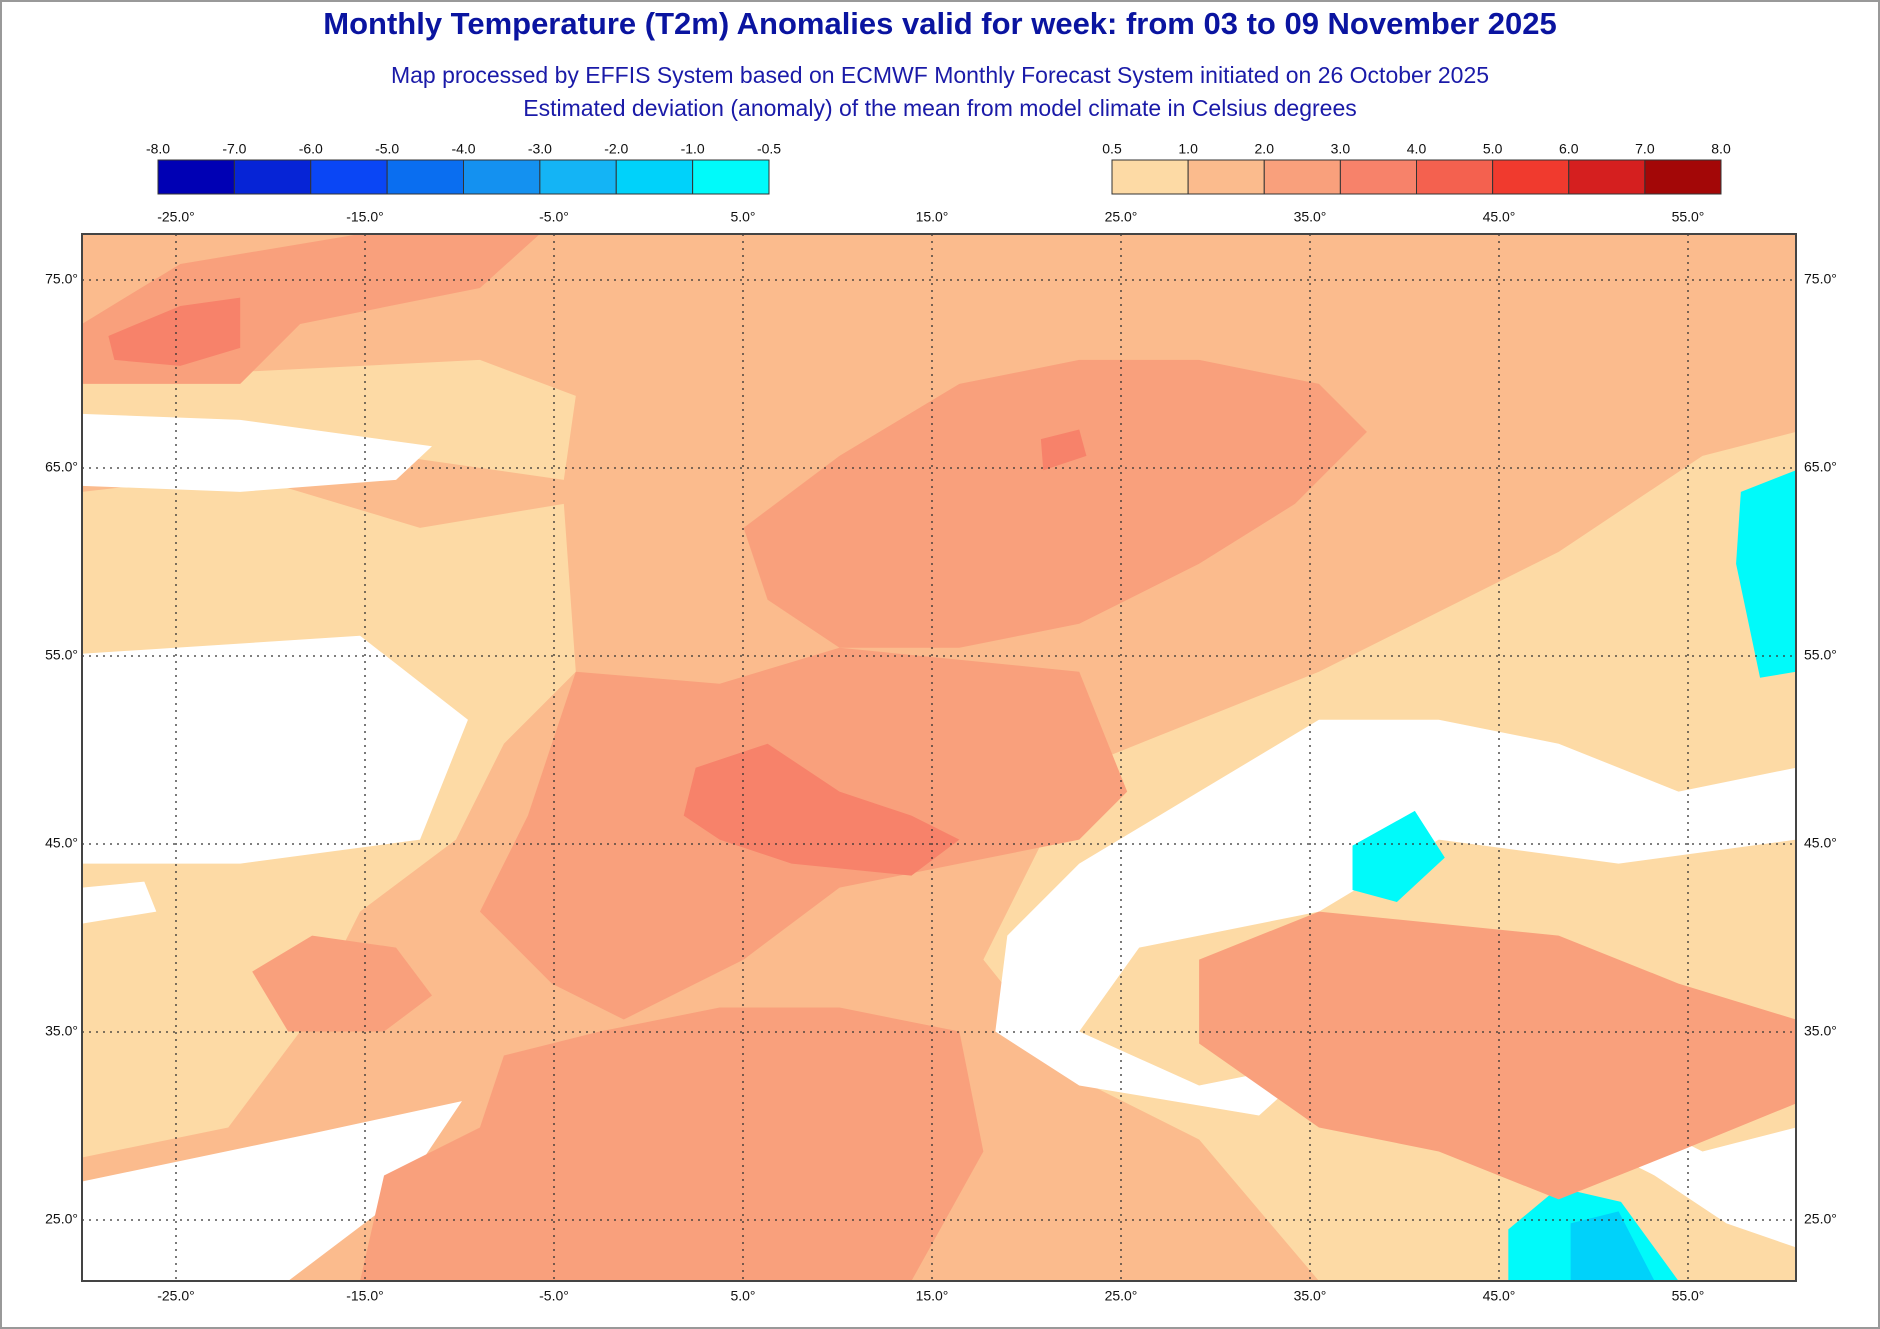  Describe the element at coordinates (1721, 149) in the screenshot. I see `colorbar-label: 8.0` at that location.